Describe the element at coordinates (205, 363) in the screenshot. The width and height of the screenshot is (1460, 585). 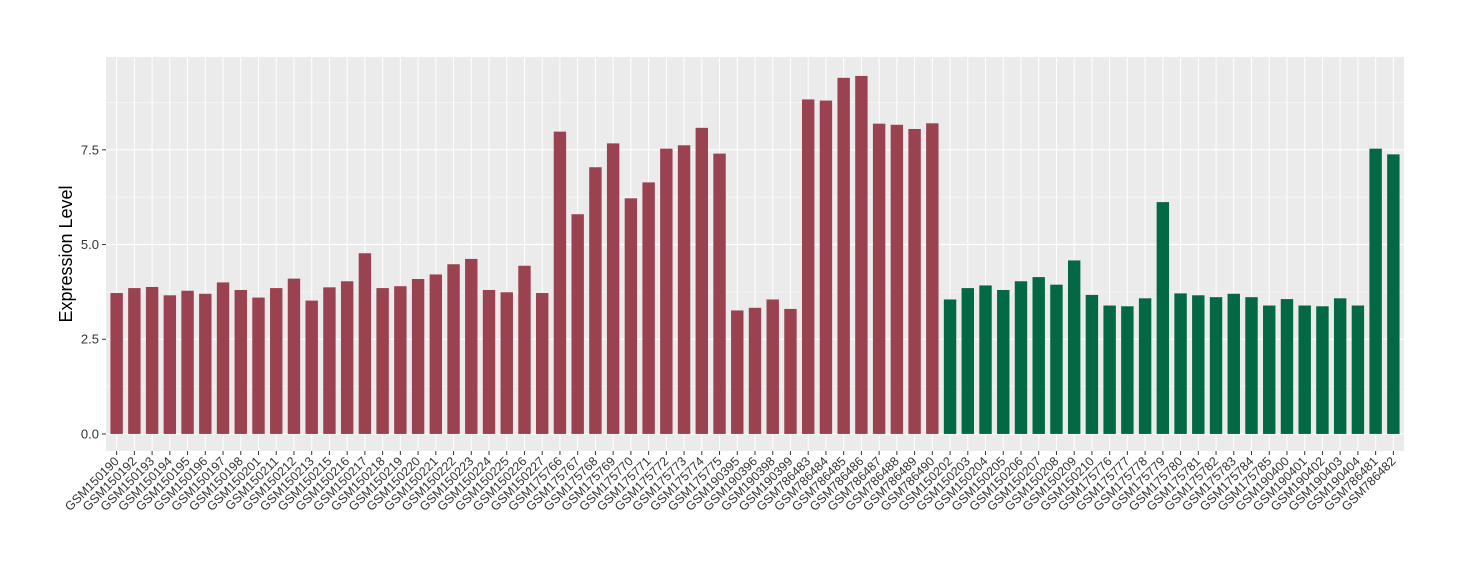
I see `bar-GSM150196` at that location.